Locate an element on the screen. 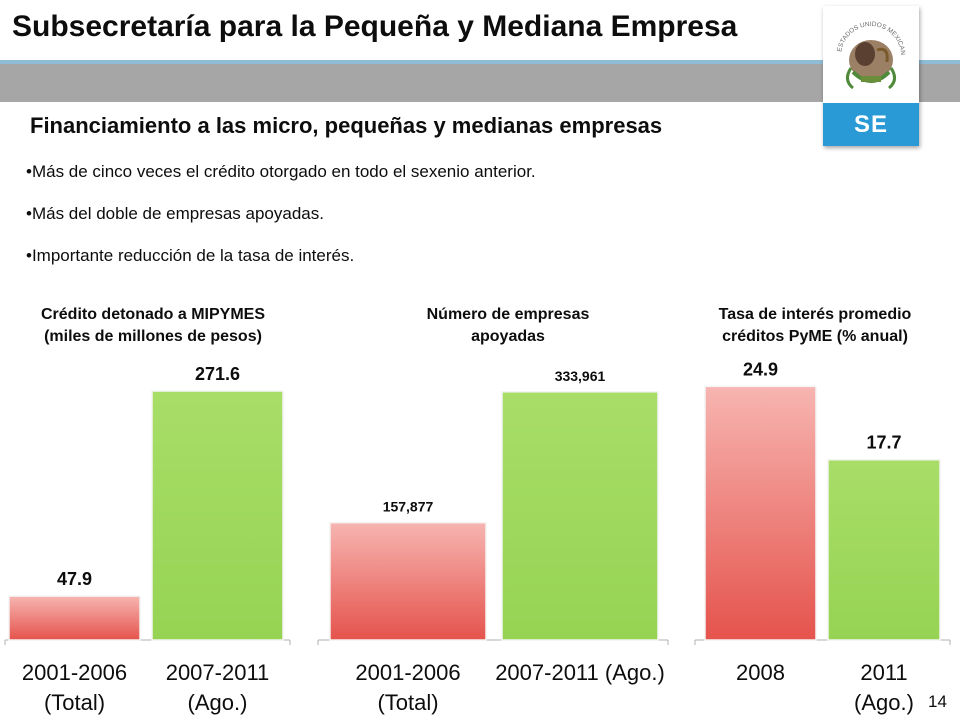  chart-1-category-label: (Total) is located at coordinates (74, 702).